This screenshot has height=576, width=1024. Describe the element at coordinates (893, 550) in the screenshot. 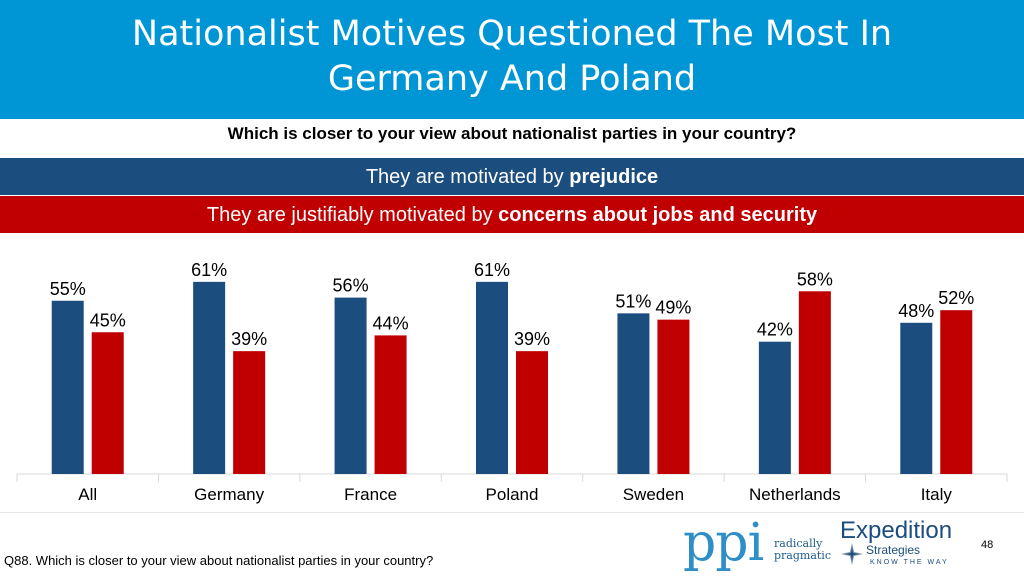

I see `expedition-logo-sub: Strategies` at that location.